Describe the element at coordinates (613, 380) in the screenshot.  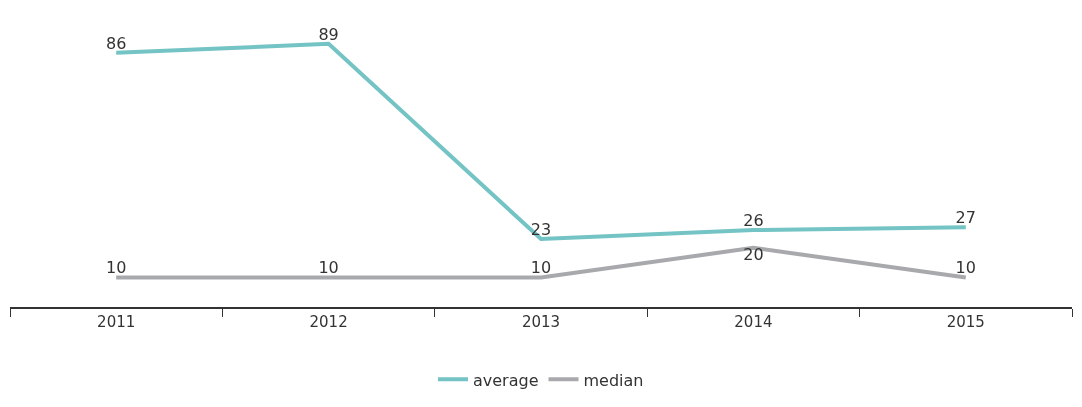
I see `legend-label: median` at that location.